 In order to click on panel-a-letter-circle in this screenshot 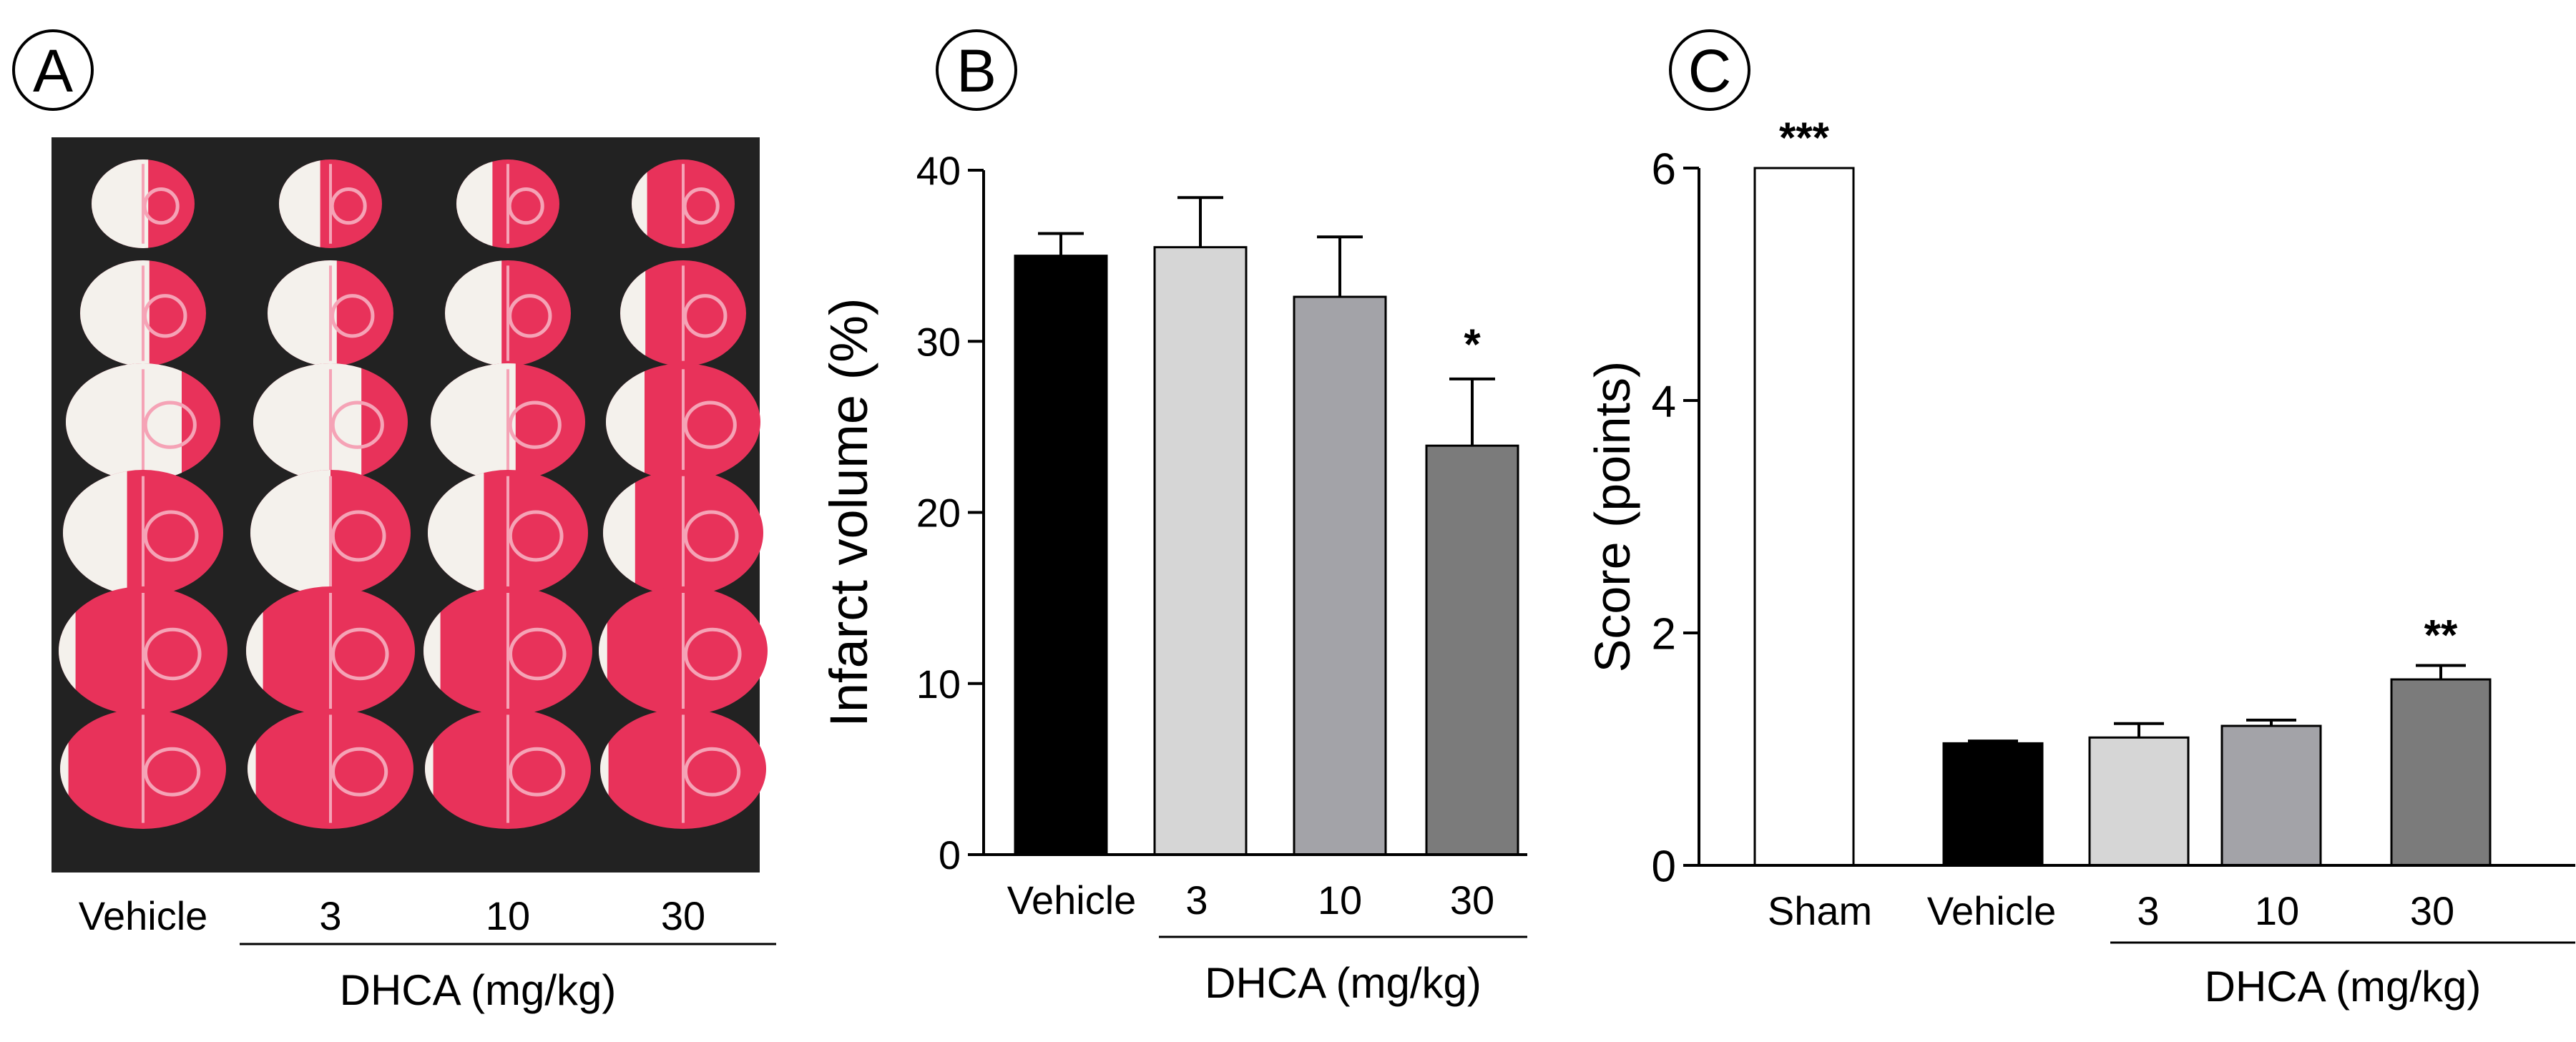, I will do `click(53, 70)`.